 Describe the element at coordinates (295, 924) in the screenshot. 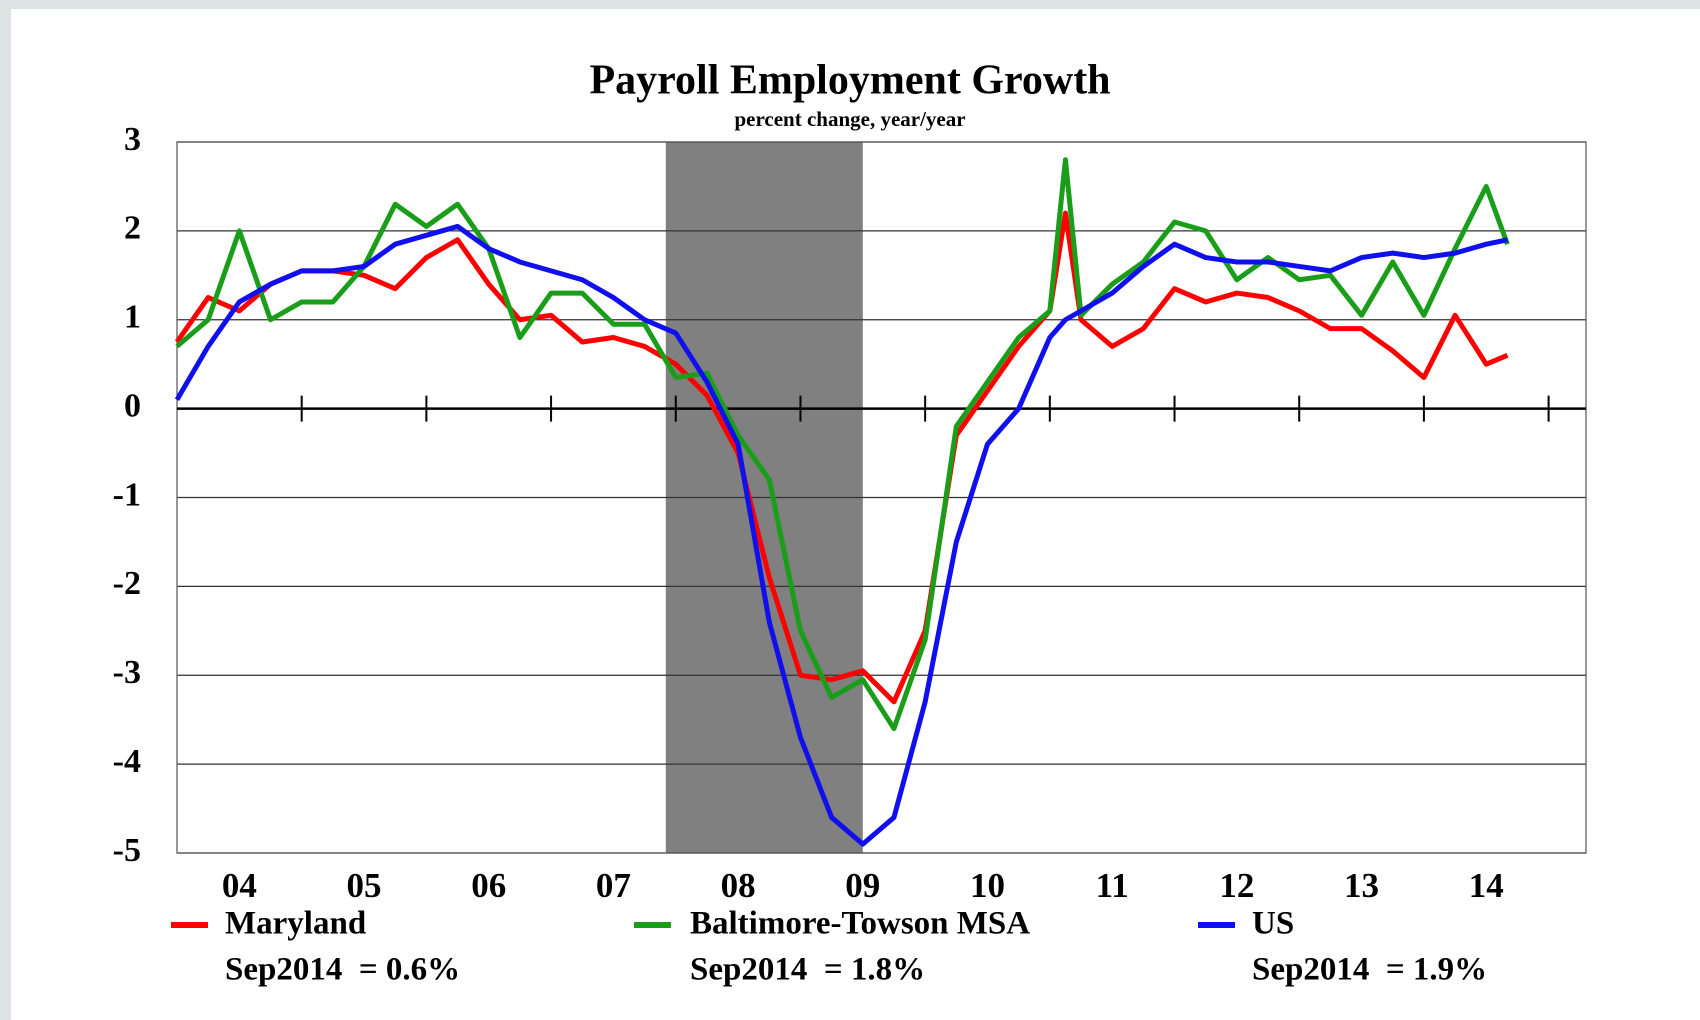

I see `legend-label: Maryland` at that location.